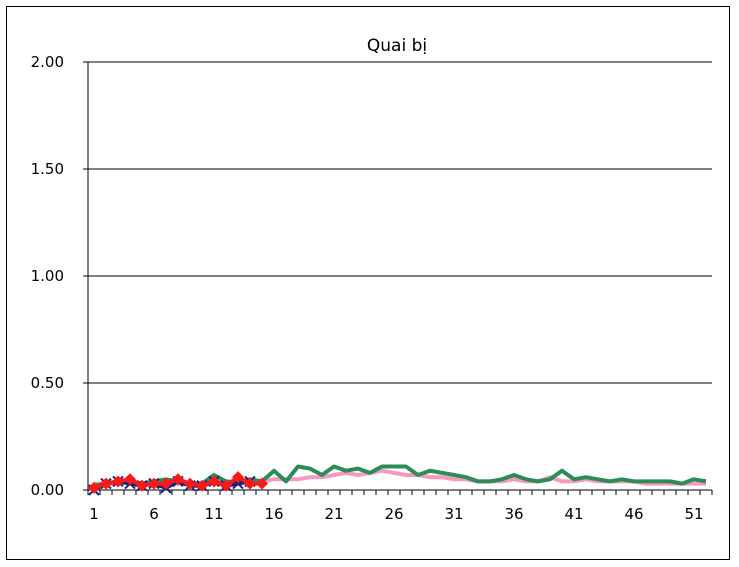 The image size is (739, 567). What do you see at coordinates (47, 490) in the screenshot?
I see `y-tick-label: 0.00` at bounding box center [47, 490].